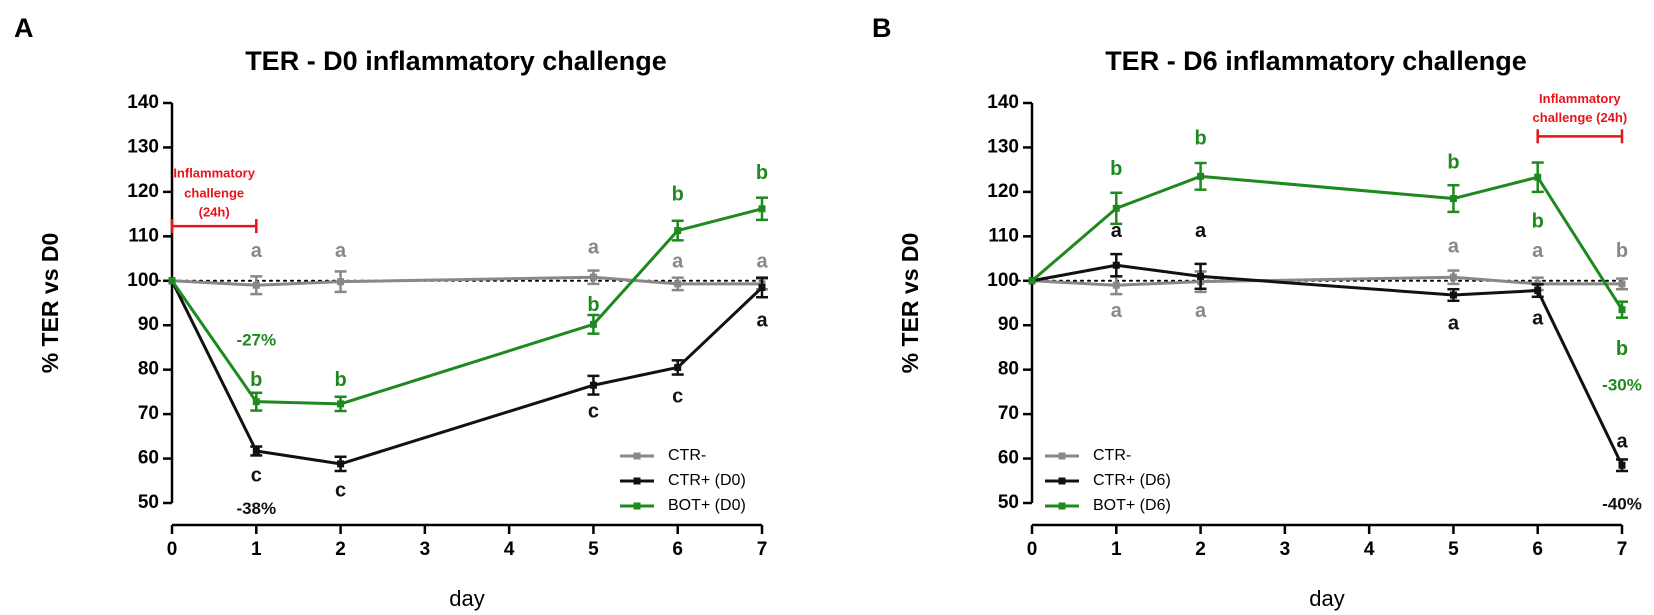  What do you see at coordinates (1326, 598) in the screenshot?
I see `x-axis-label: day` at bounding box center [1326, 598].